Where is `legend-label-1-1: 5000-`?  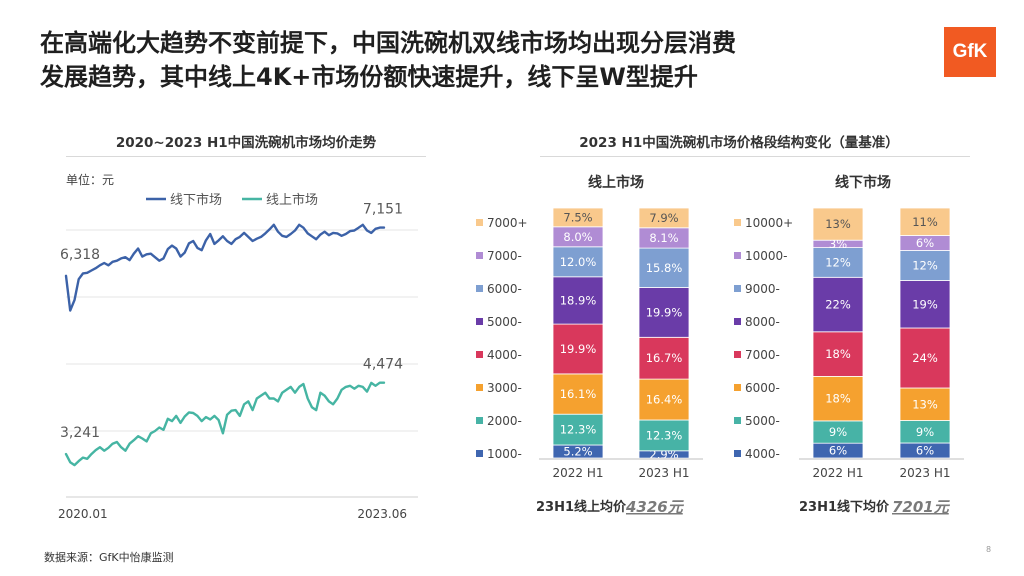 legend-label-1-1: 5000- is located at coordinates (762, 421).